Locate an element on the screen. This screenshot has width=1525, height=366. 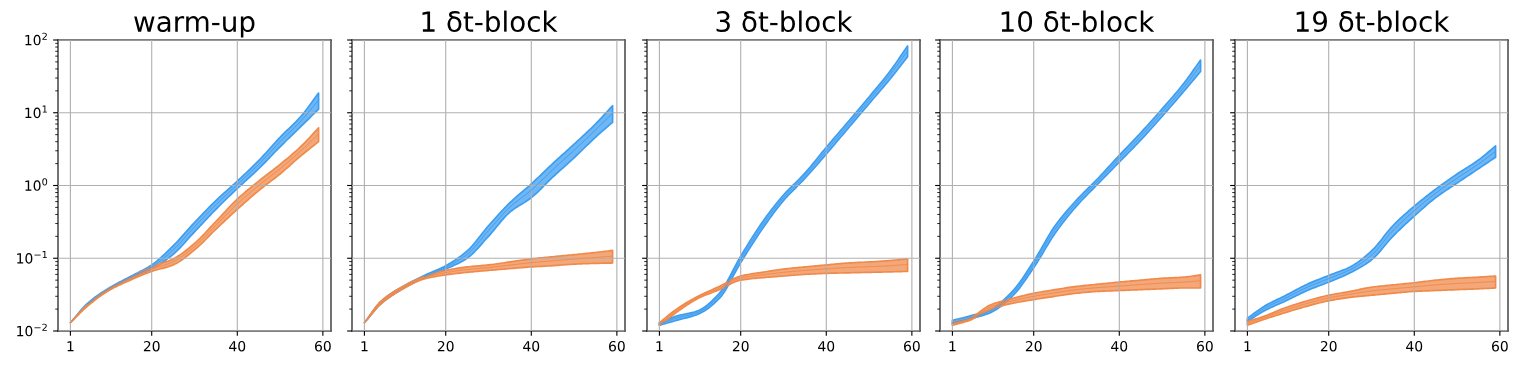
chart-title: 1 δt-block is located at coordinates (490, 21).